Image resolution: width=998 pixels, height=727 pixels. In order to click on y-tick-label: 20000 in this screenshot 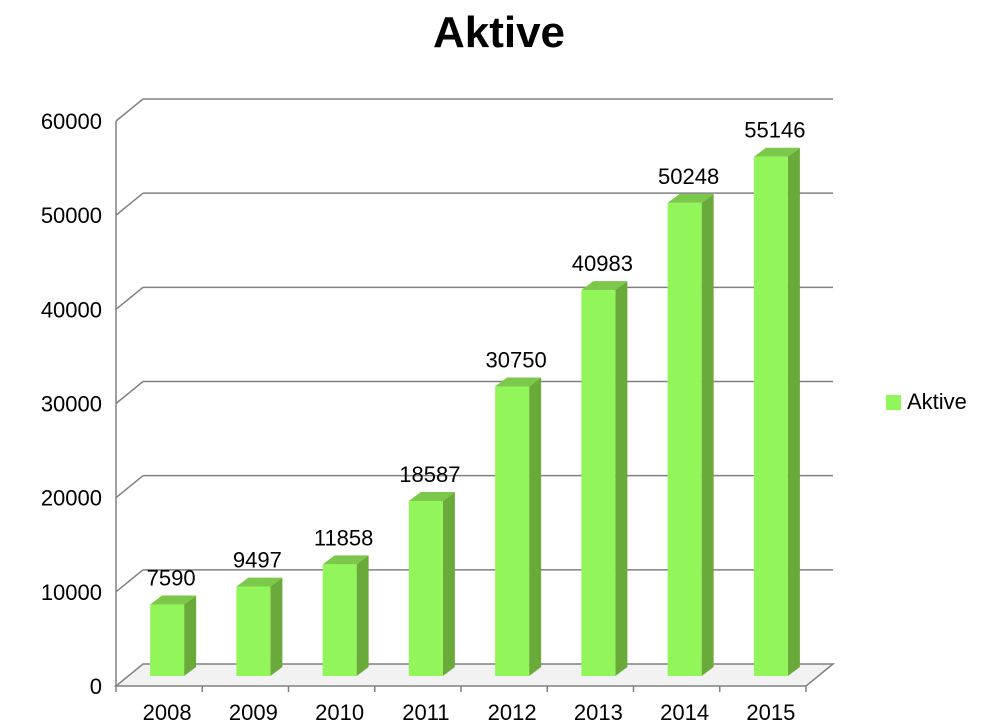, I will do `click(71, 498)`.